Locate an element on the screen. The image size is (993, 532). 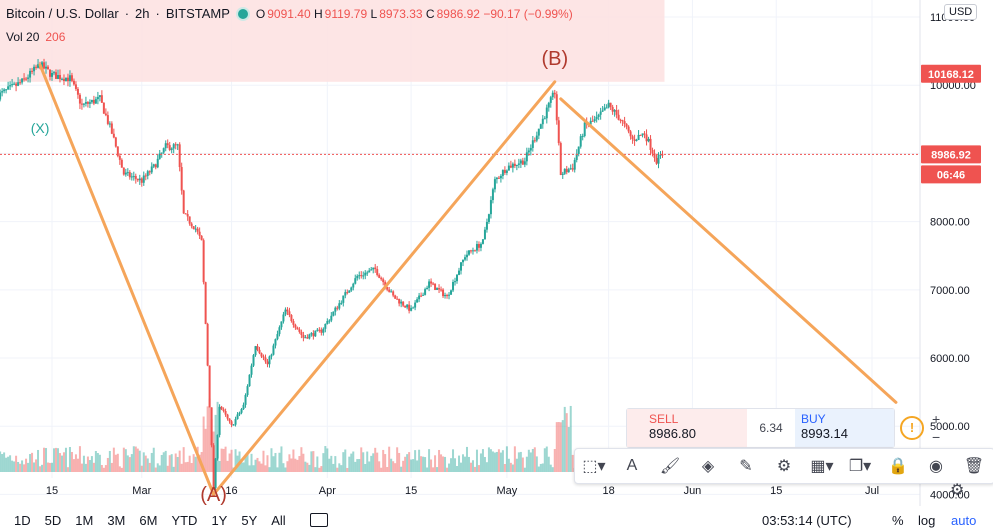
chart-settings-icon: ⚙ is located at coordinates (957, 490).